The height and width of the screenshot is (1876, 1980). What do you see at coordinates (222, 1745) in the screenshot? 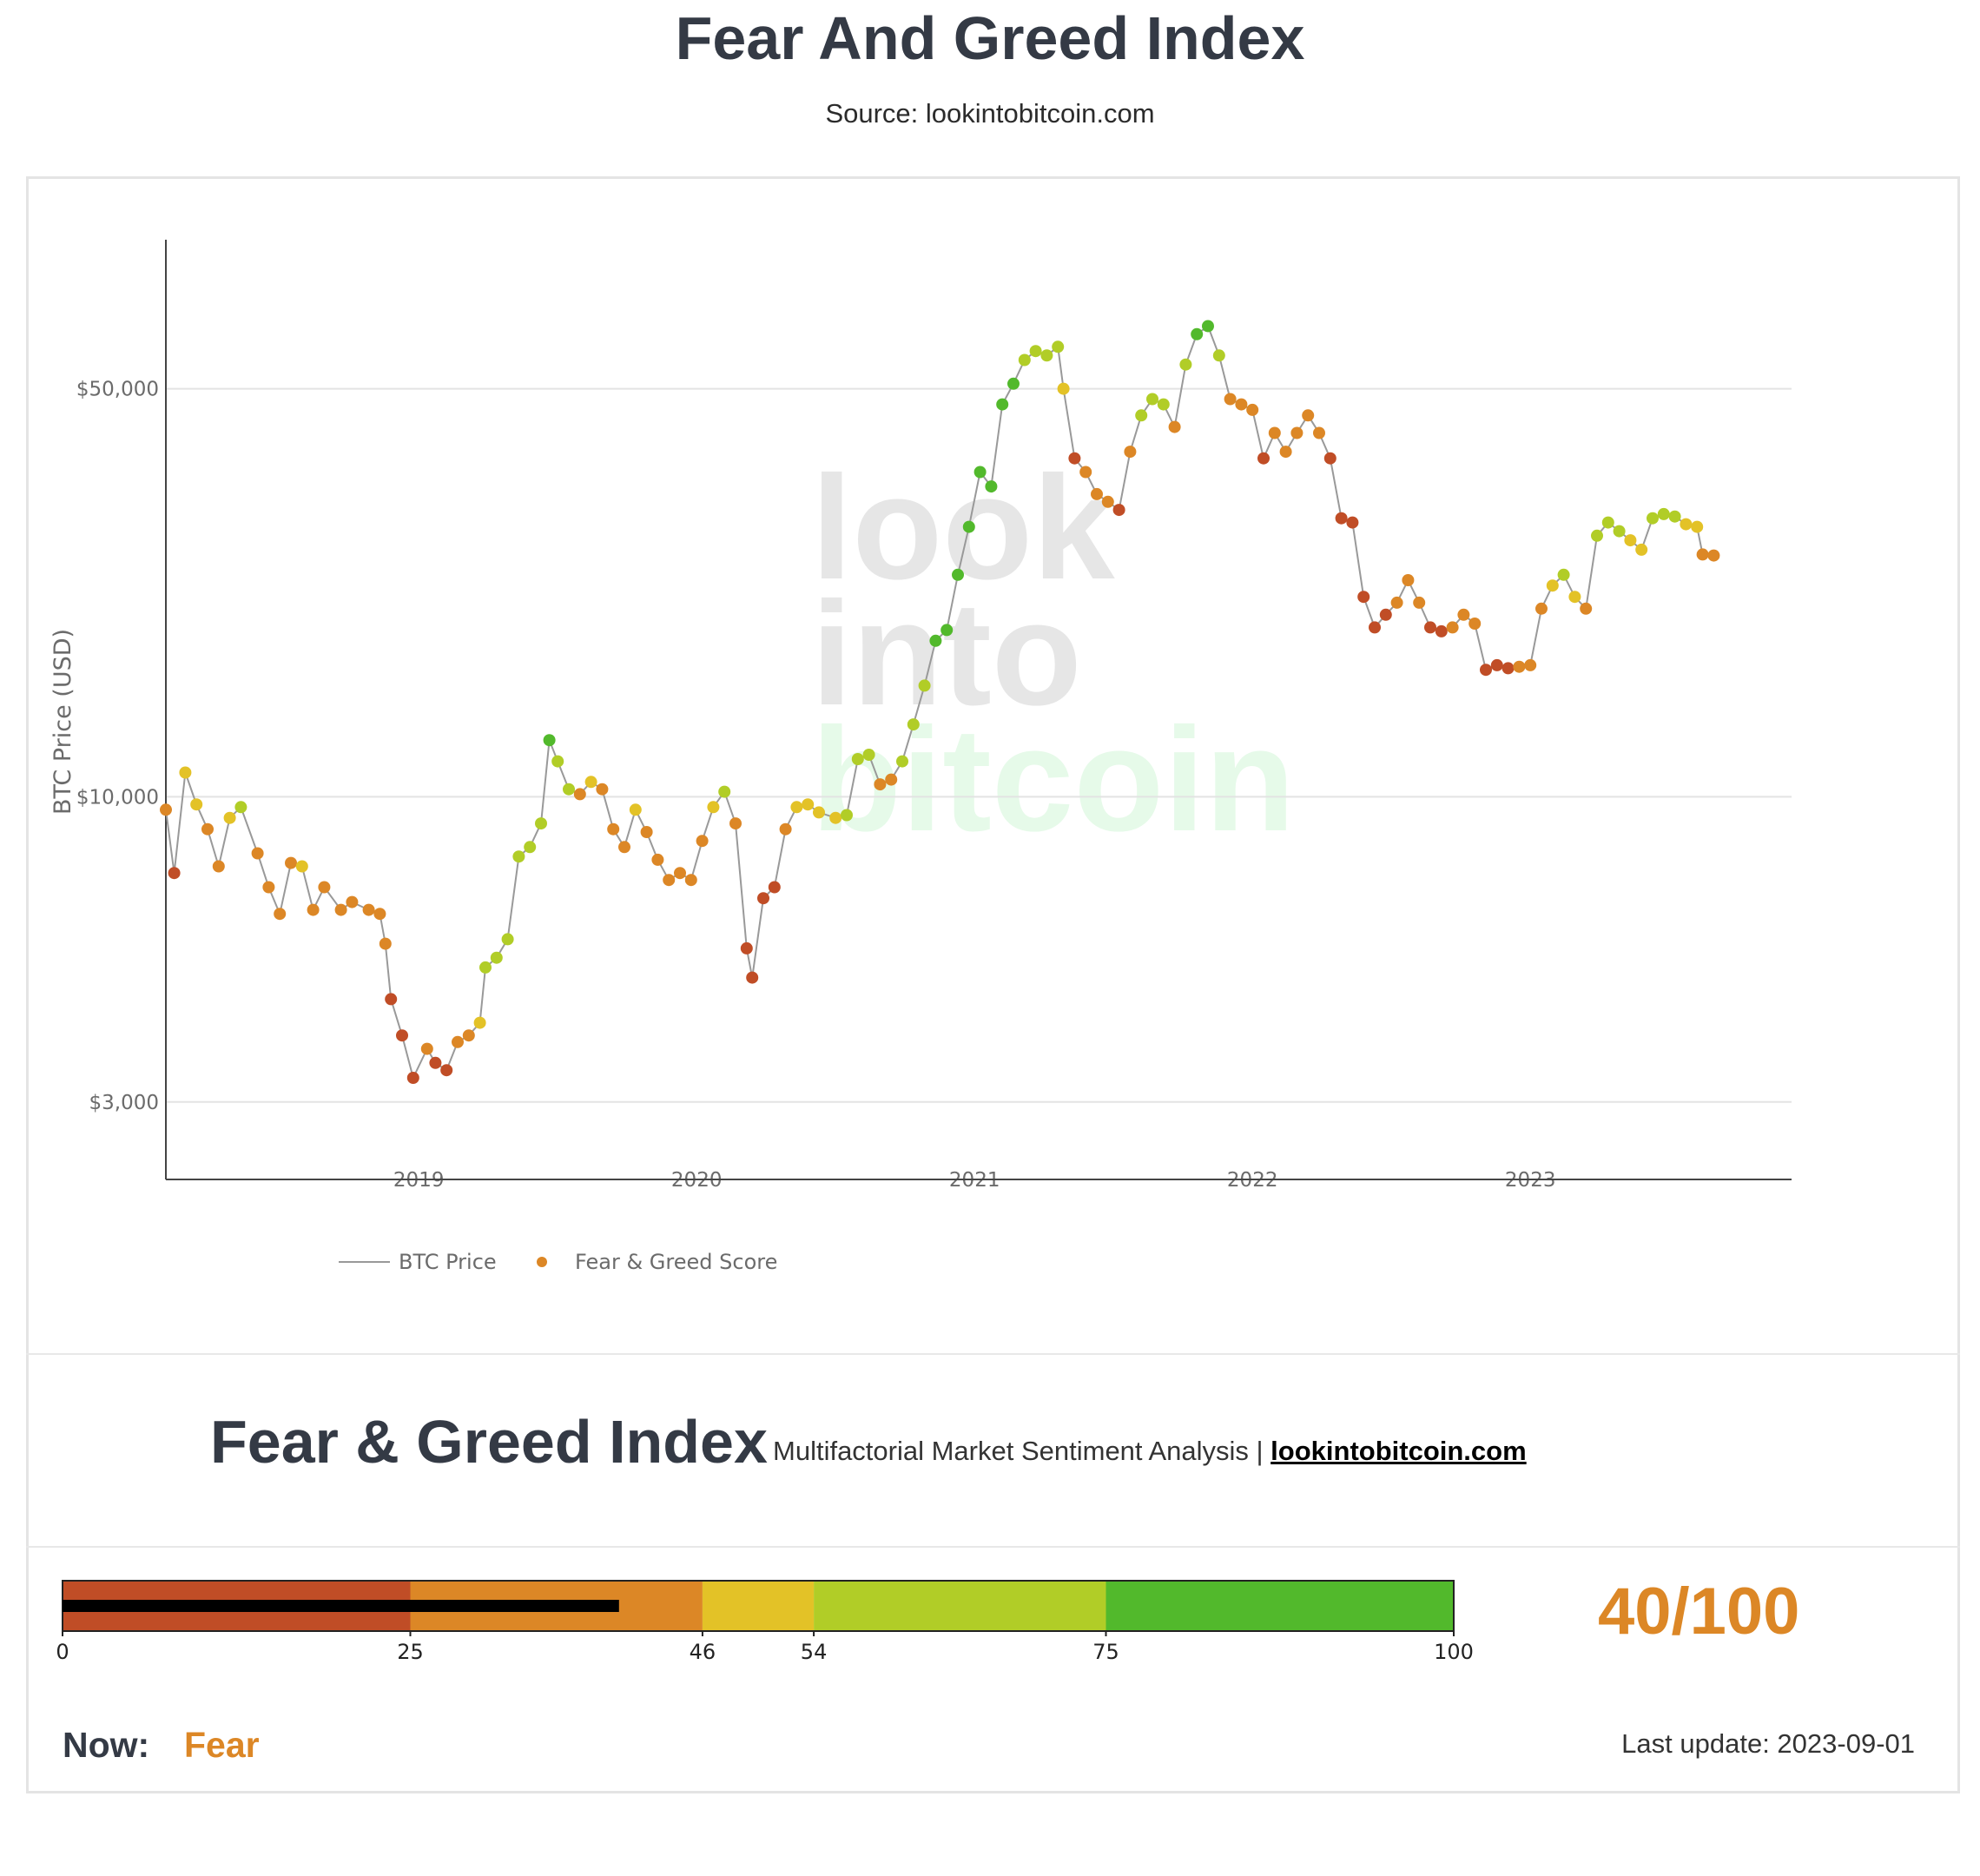
I see `now-sentiment: Fear` at bounding box center [222, 1745].